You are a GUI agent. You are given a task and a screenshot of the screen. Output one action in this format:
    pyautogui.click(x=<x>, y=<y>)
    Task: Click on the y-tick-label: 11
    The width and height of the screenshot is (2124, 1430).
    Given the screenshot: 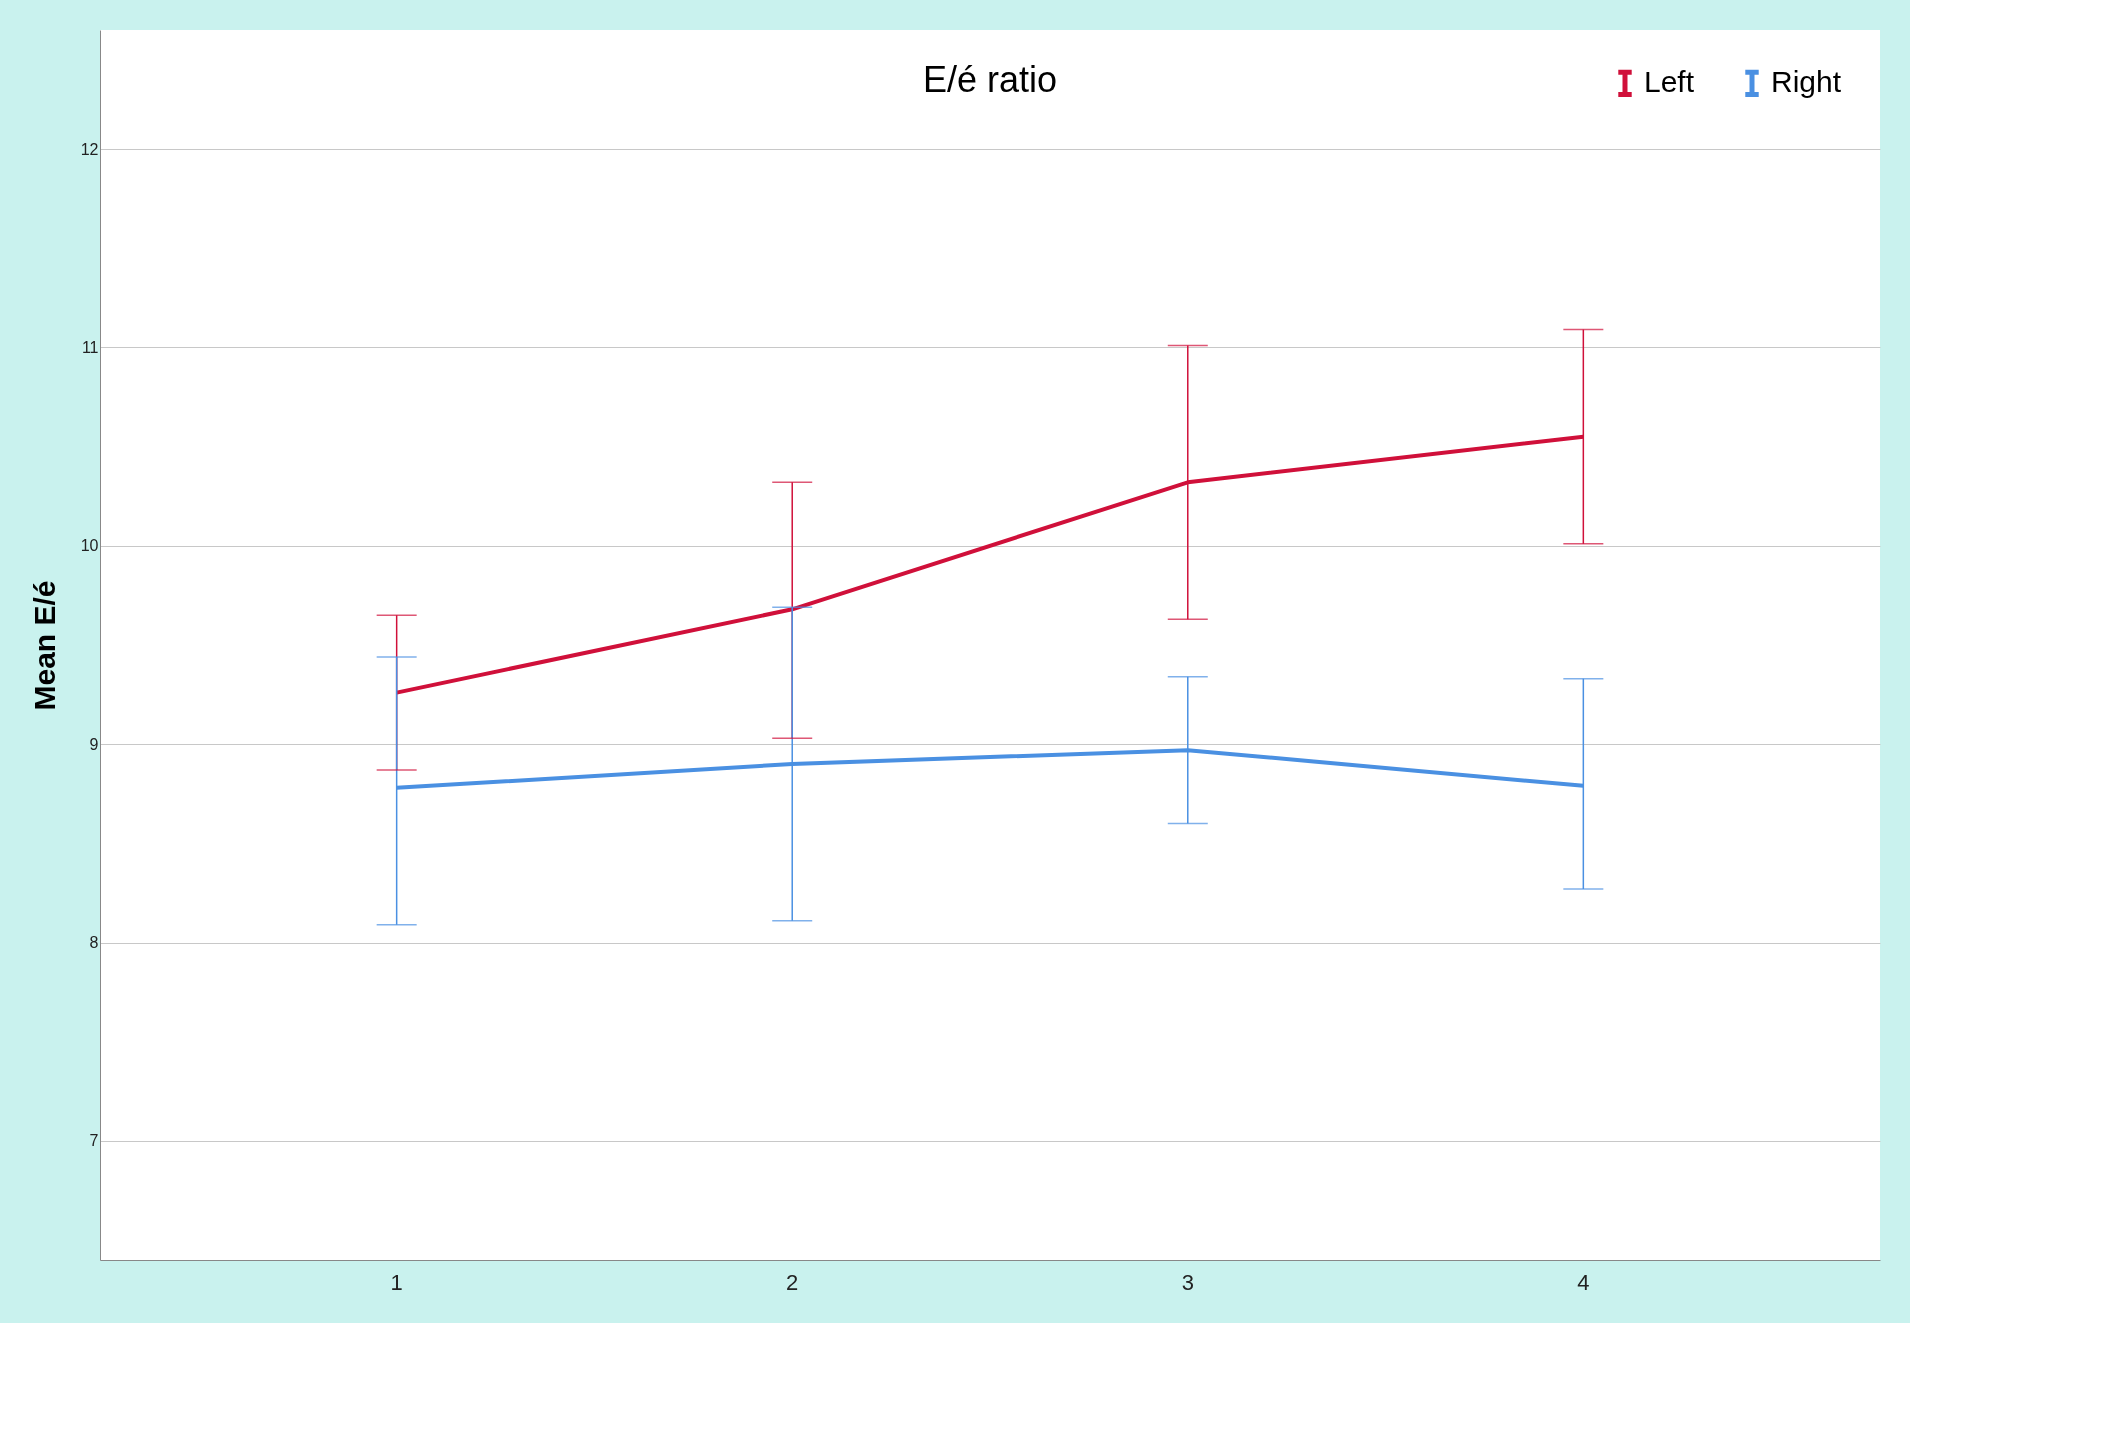 What is the action you would take?
    pyautogui.click(x=90, y=347)
    